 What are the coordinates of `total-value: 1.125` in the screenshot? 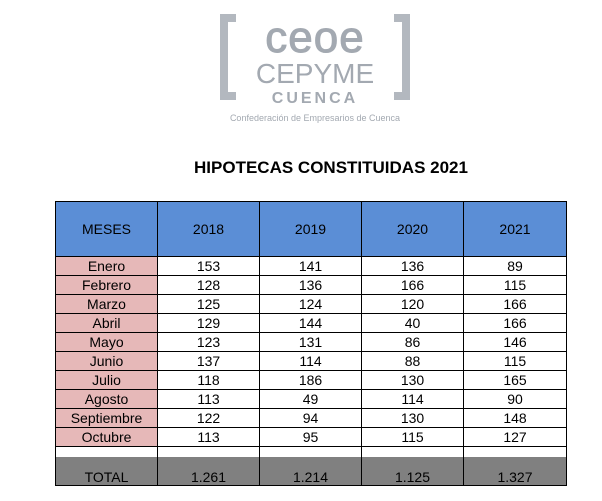 It's located at (412, 471).